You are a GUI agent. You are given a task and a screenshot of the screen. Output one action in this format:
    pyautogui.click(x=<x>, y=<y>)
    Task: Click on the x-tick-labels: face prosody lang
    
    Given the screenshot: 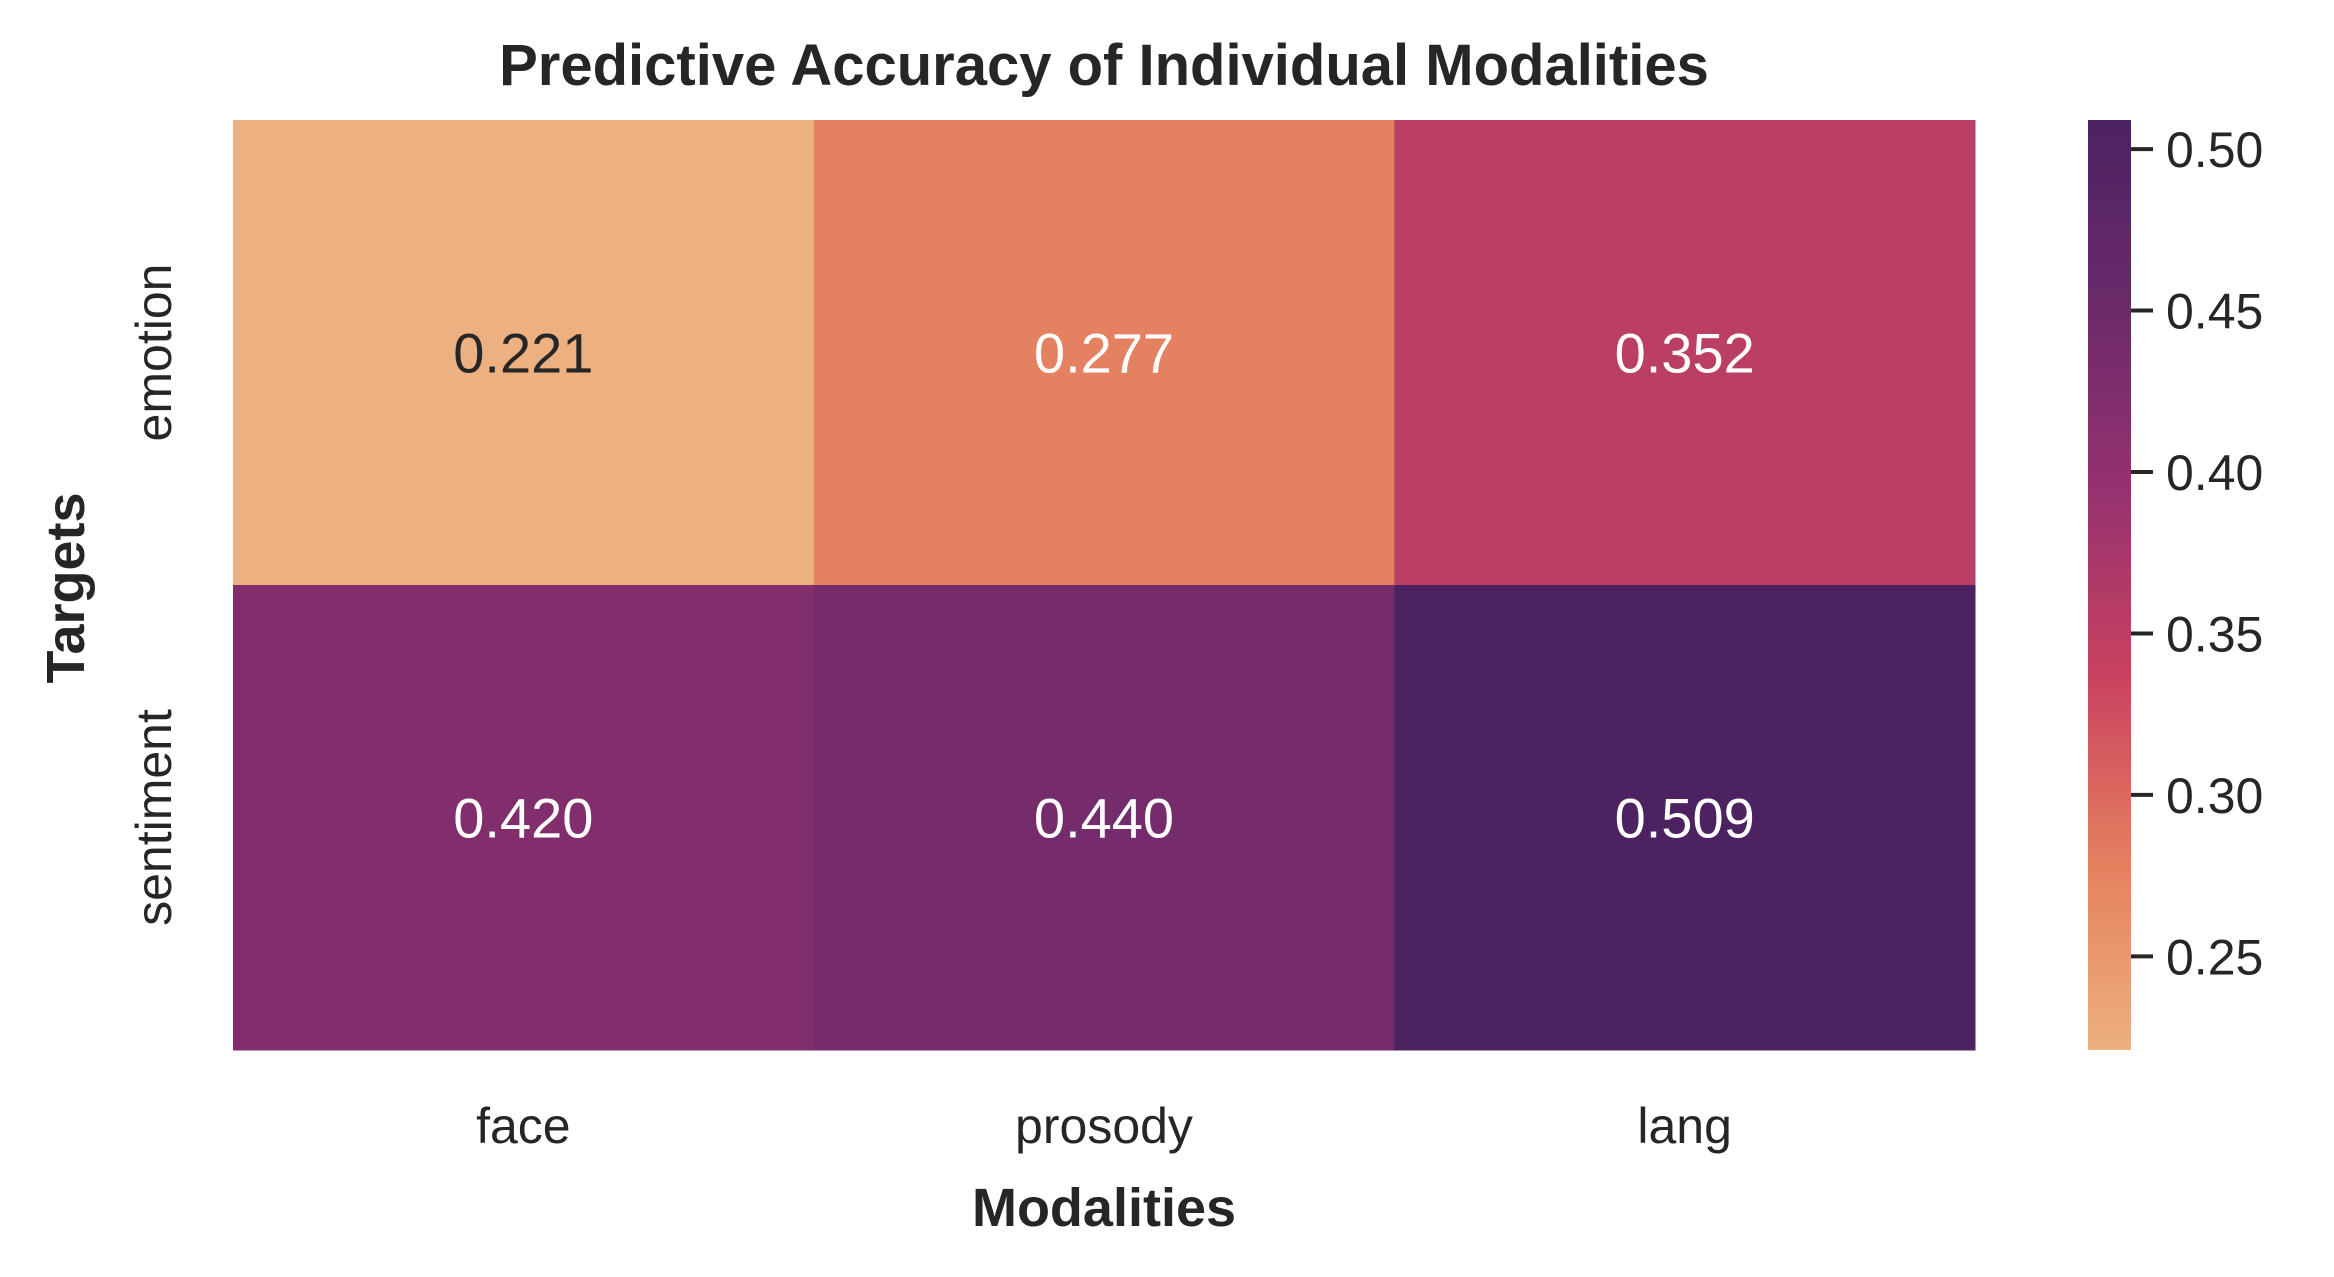 What is the action you would take?
    pyautogui.click(x=1104, y=1126)
    